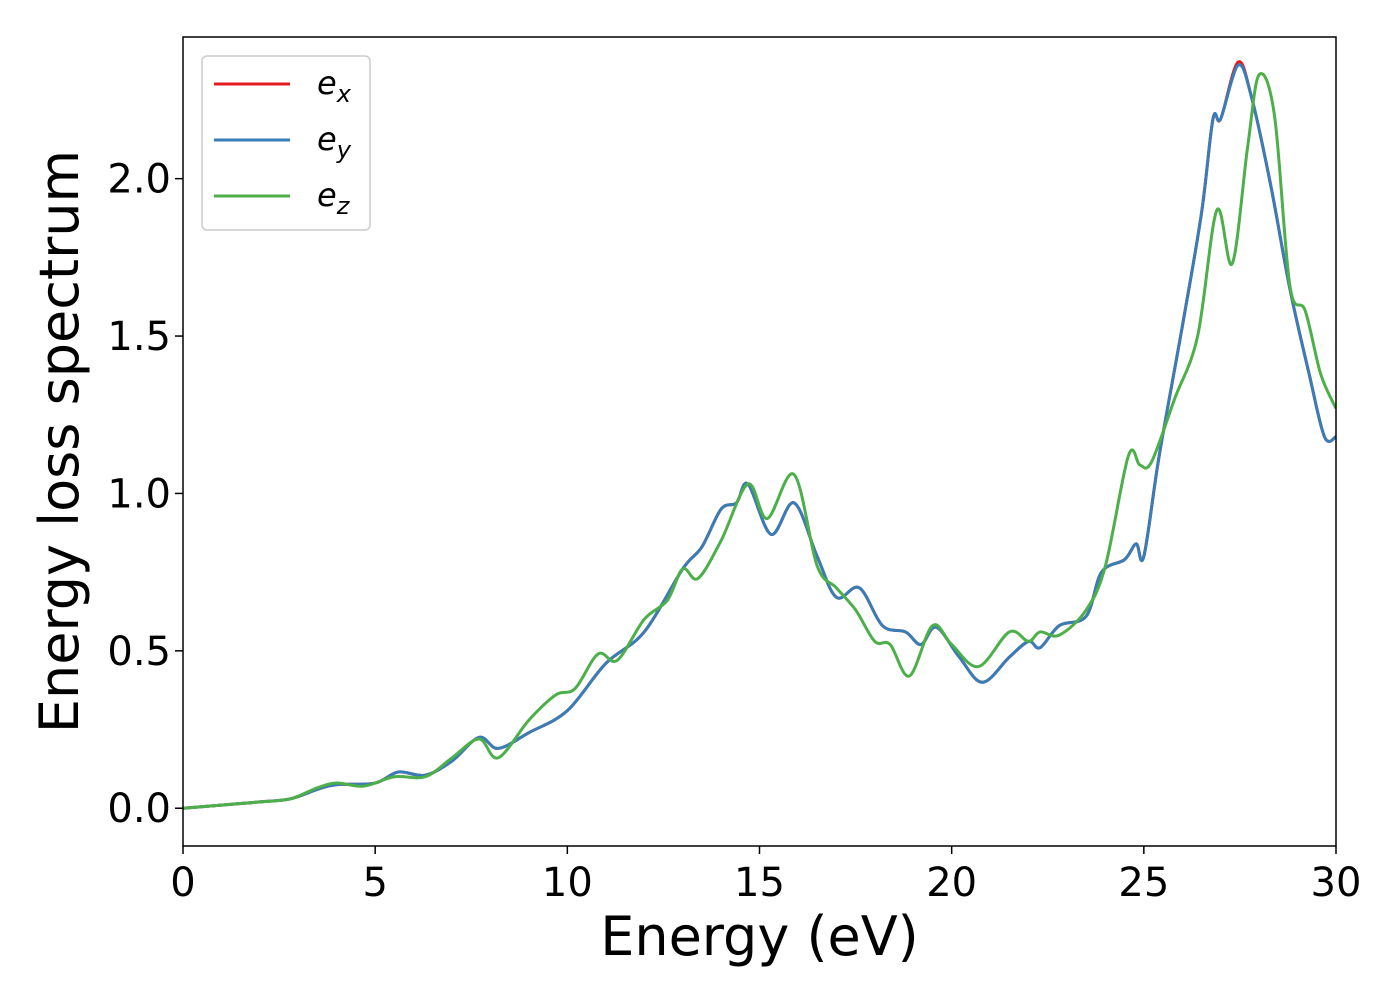  What do you see at coordinates (951, 883) in the screenshot?
I see `x-tick-label: 20` at bounding box center [951, 883].